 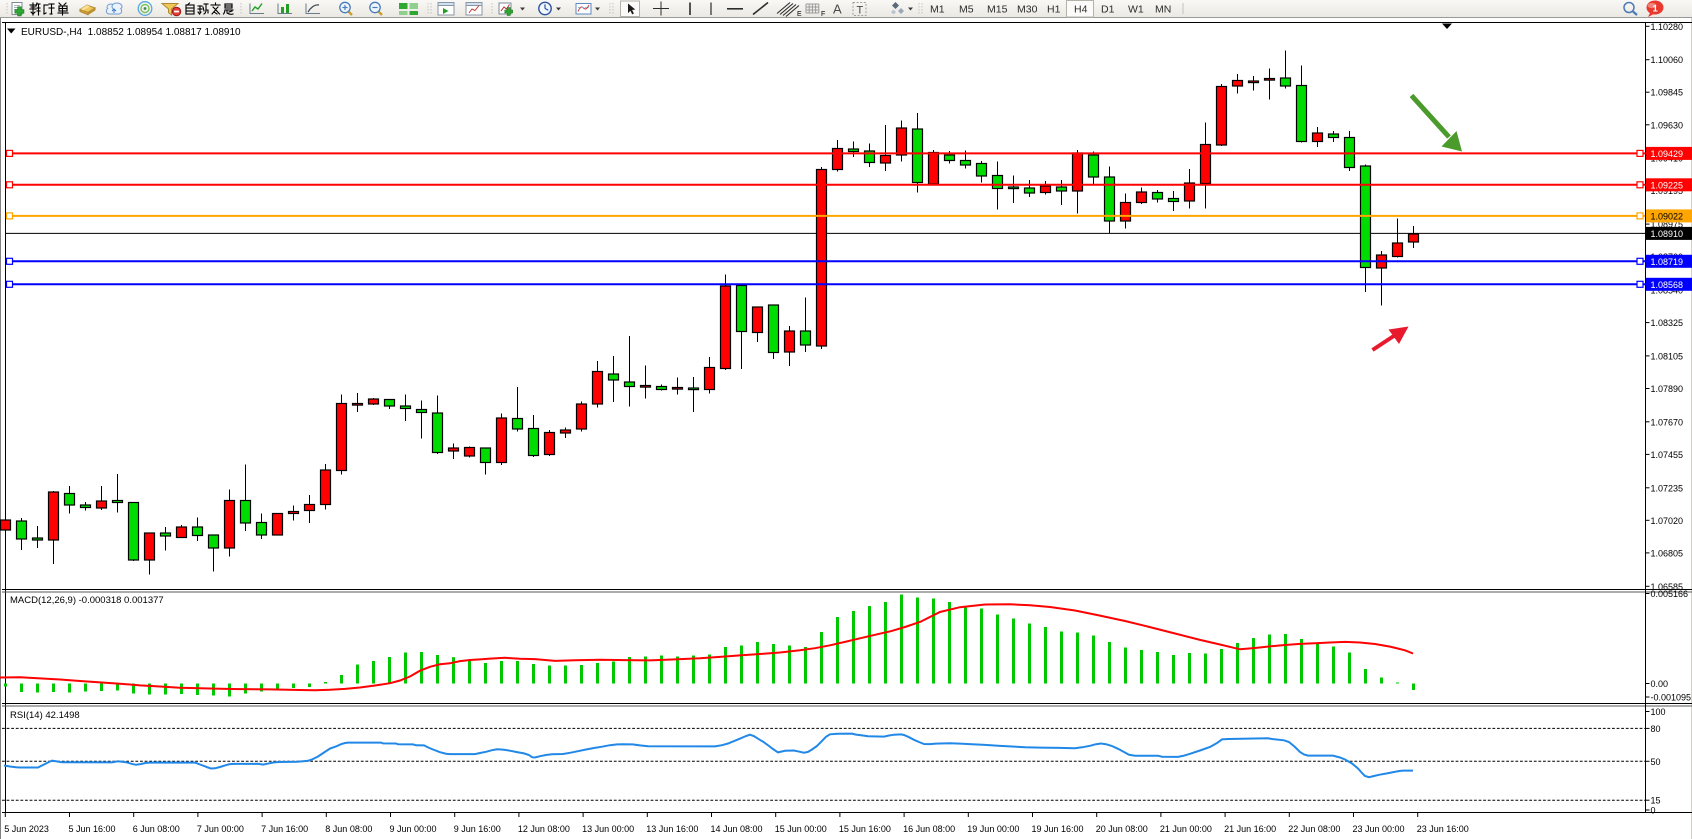 I want to click on svg-text: 20 Jun 08:00, so click(x=1122, y=829).